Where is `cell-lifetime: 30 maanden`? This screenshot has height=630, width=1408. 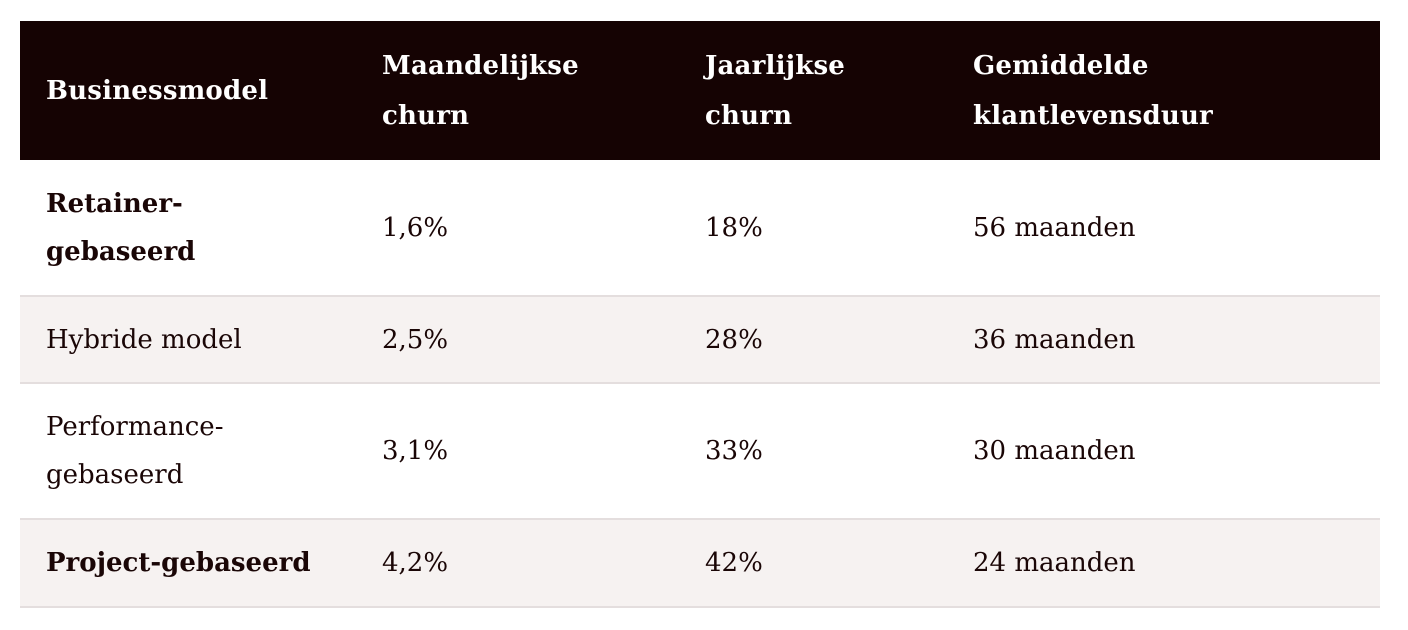
cell-lifetime: 30 maanden is located at coordinates (1163, 451).